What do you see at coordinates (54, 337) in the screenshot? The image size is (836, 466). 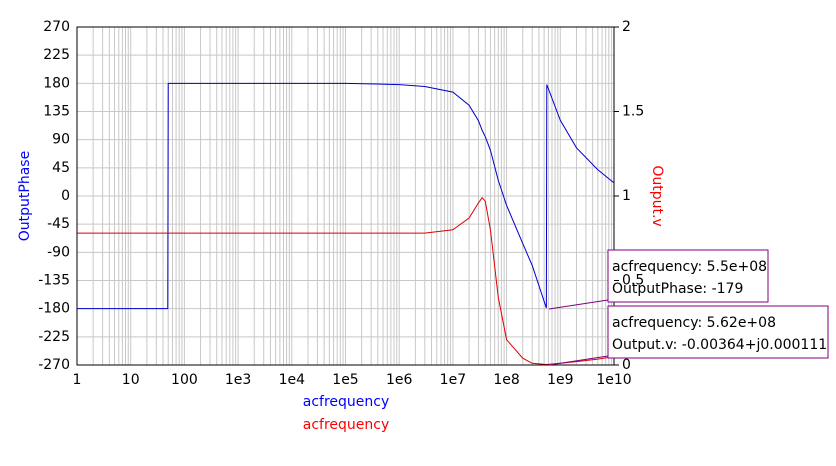 I see `y-tick-label: -225` at bounding box center [54, 337].